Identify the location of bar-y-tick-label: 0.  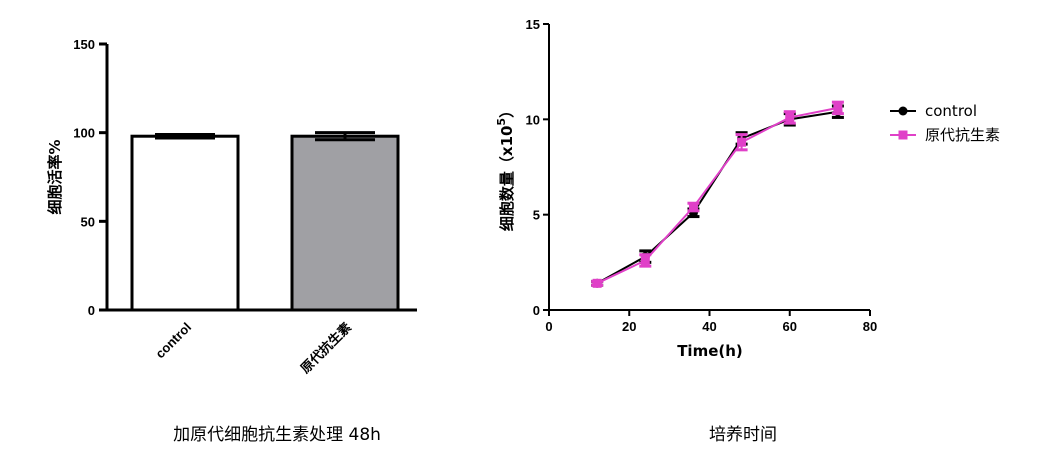
(91, 310).